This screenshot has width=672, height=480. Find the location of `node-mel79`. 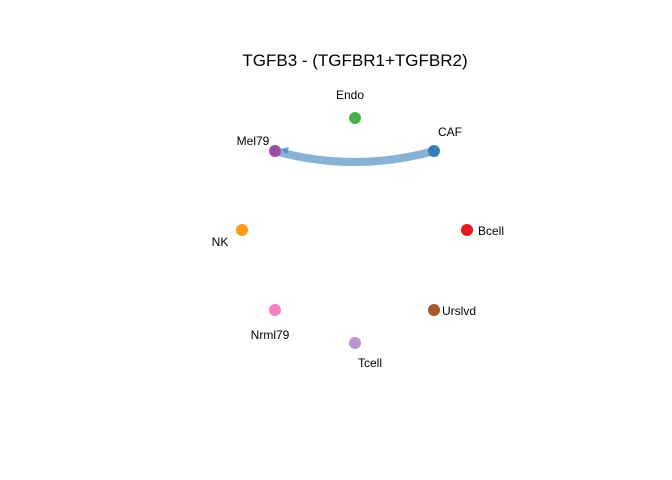

node-mel79 is located at coordinates (275, 151).